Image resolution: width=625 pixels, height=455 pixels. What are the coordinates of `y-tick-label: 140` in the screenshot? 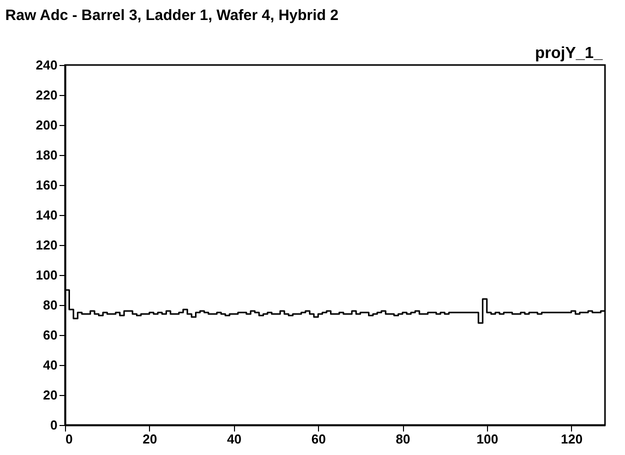 It's located at (47, 215).